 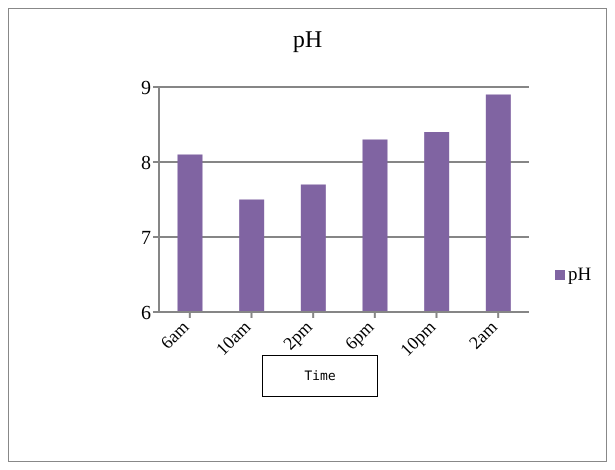 I want to click on x-tick-label: 2am, so click(x=482, y=334).